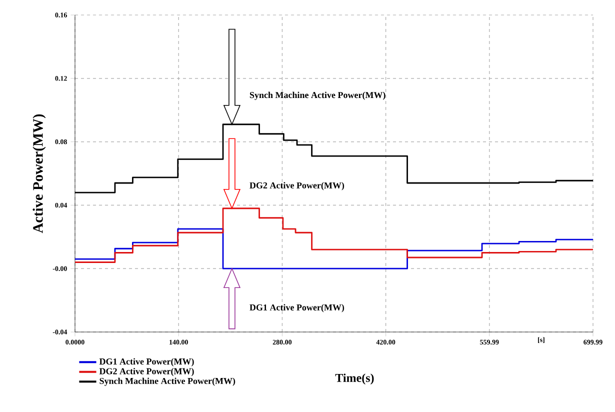 The height and width of the screenshot is (412, 615). What do you see at coordinates (39, 174) in the screenshot?
I see `y-axis-title: Active Power(MW)` at bounding box center [39, 174].